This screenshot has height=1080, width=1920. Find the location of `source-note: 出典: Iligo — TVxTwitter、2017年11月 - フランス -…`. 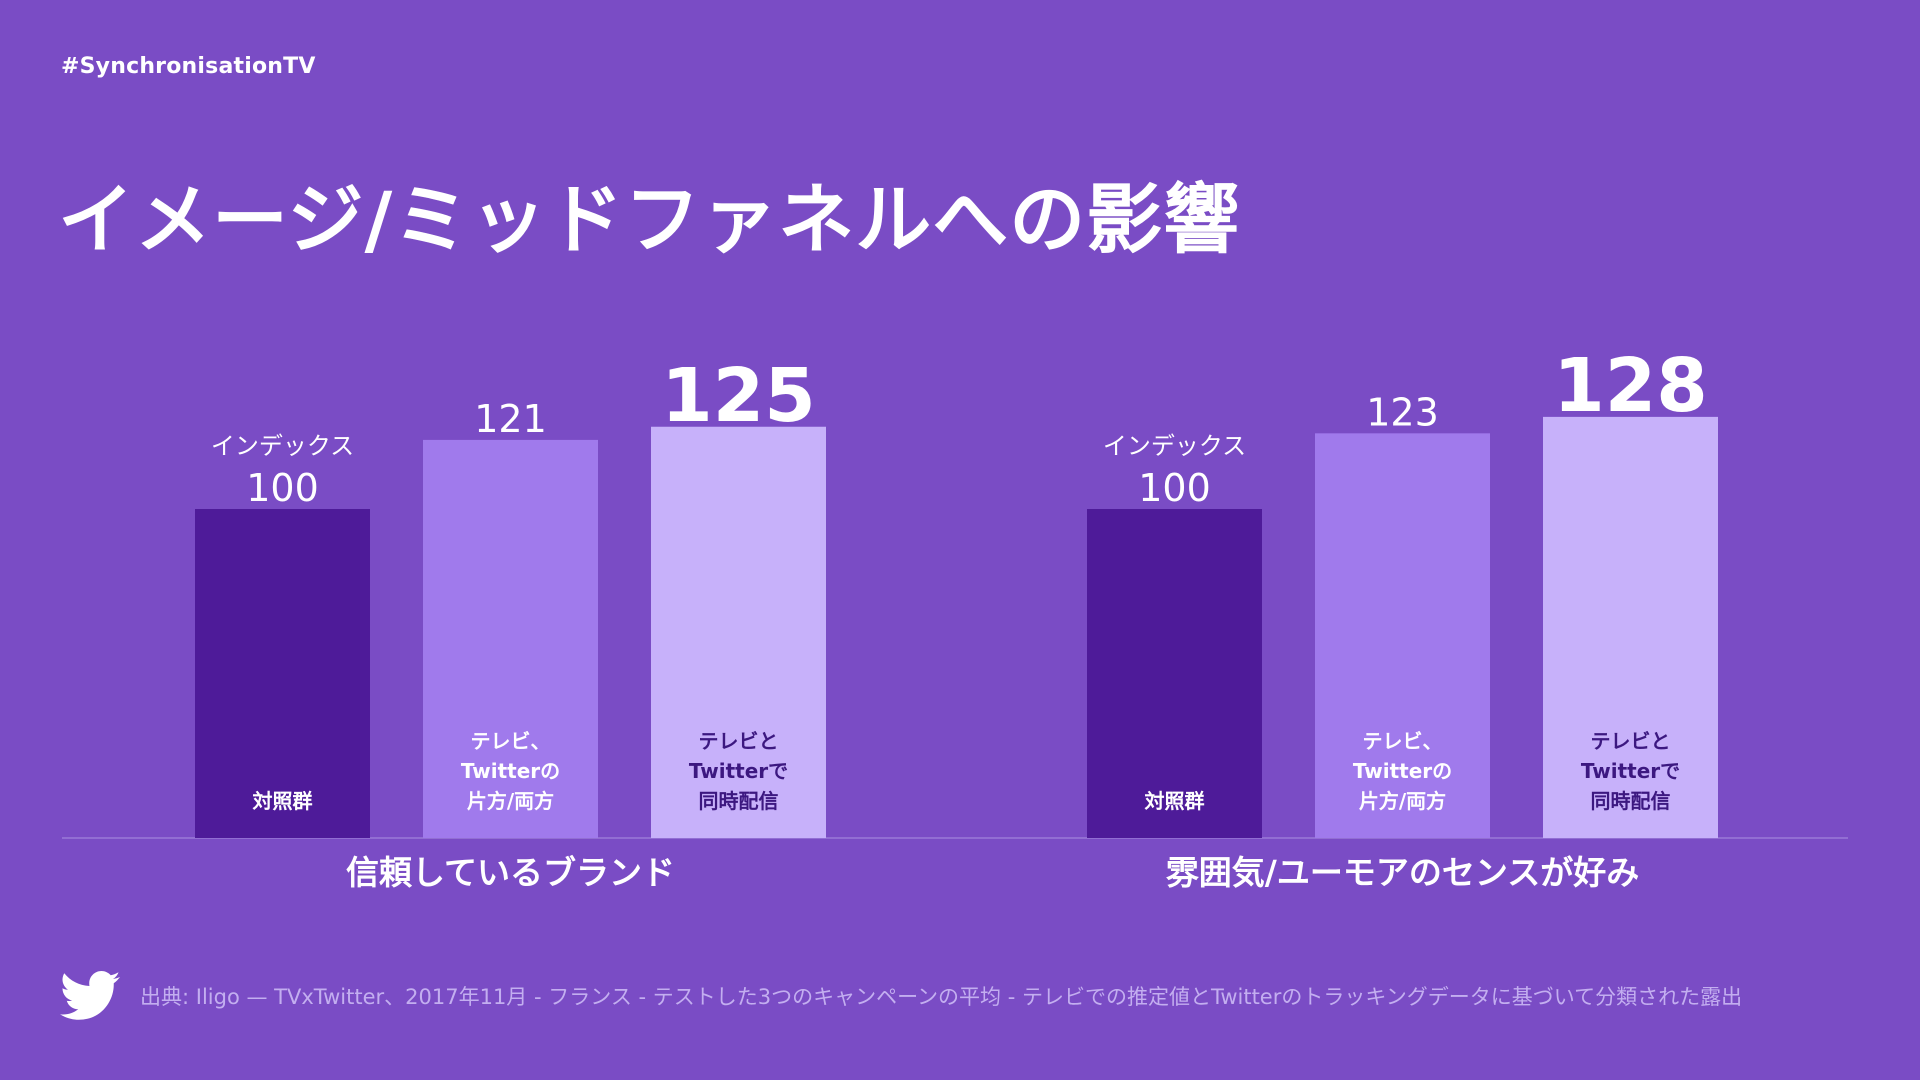

source-note: 出典: Iligo — TVxTwitter、2017年11月 - フランス -… is located at coordinates (941, 997).